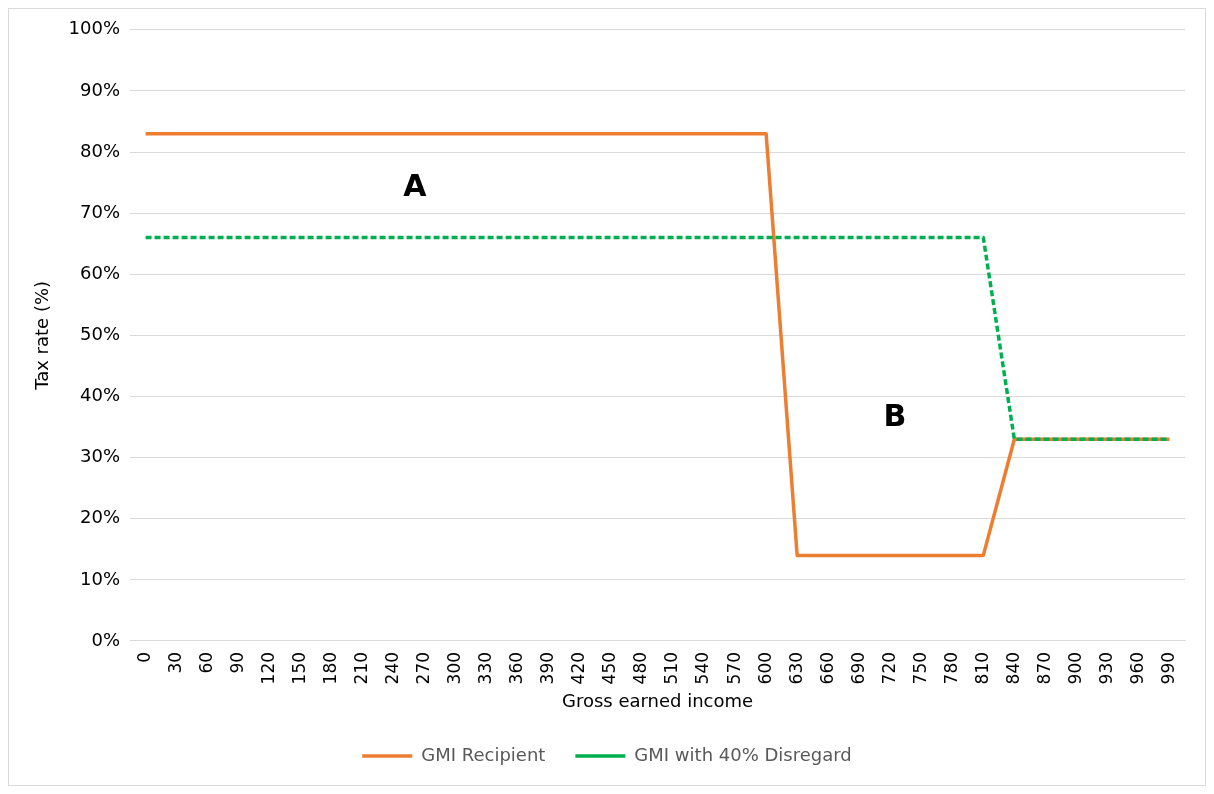 Image resolution: width=1214 pixels, height=794 pixels. What do you see at coordinates (106, 639) in the screenshot?
I see `y-tick-label: 0%` at bounding box center [106, 639].